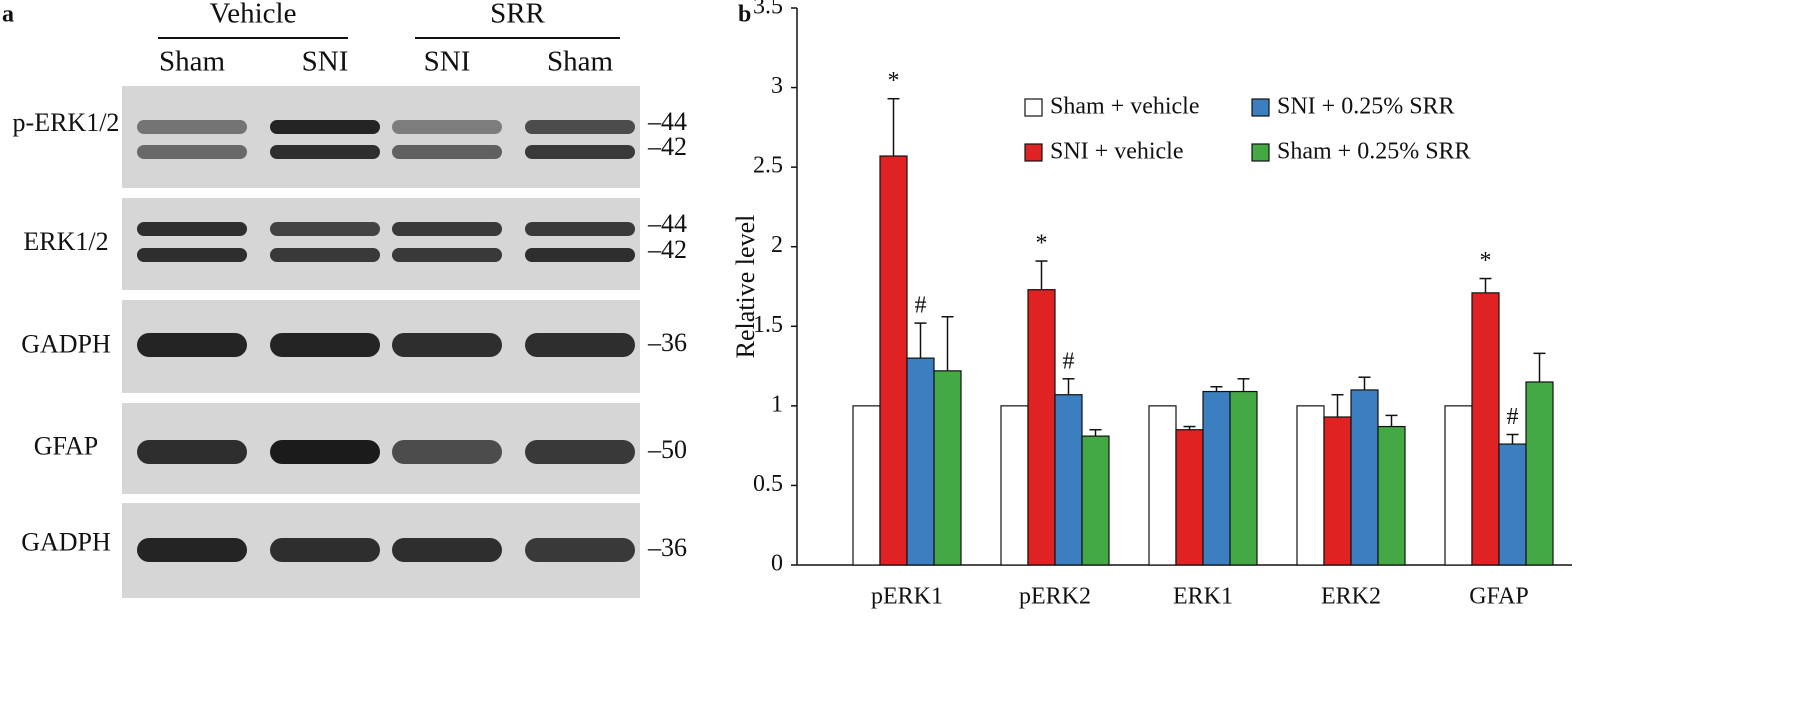 The width and height of the screenshot is (1800, 701). What do you see at coordinates (1351, 597) in the screenshot?
I see `x-tick-label: ERK2` at bounding box center [1351, 597].